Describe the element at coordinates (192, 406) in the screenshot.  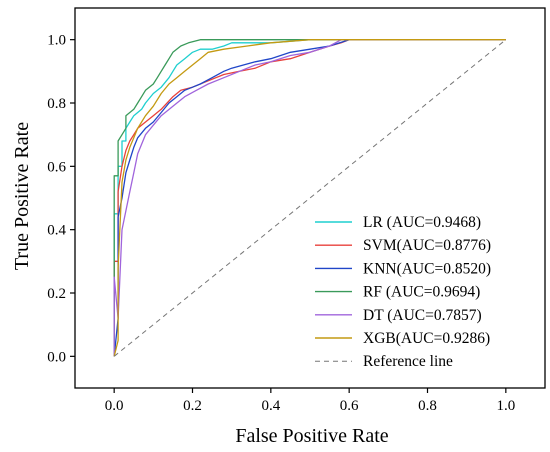
I see `x-tick-label: 0.2` at that location.